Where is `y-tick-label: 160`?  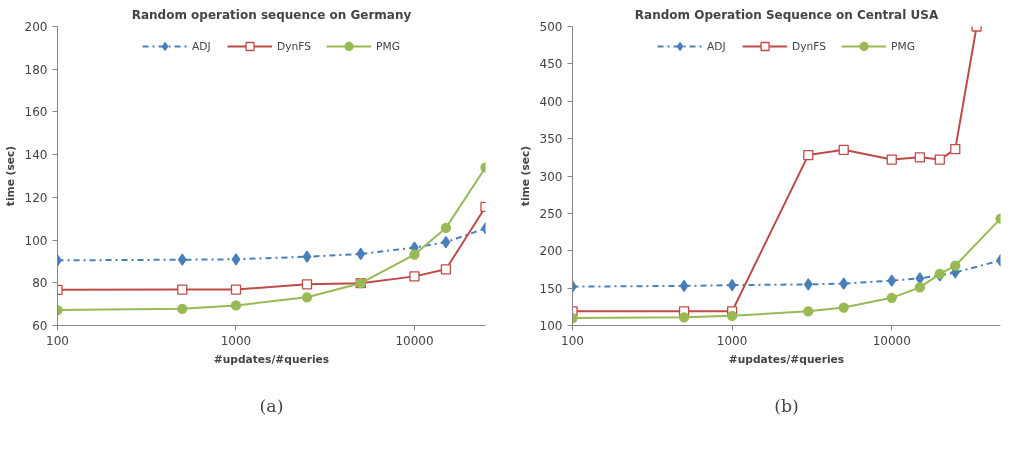 y-tick-label: 160 is located at coordinates (36, 112).